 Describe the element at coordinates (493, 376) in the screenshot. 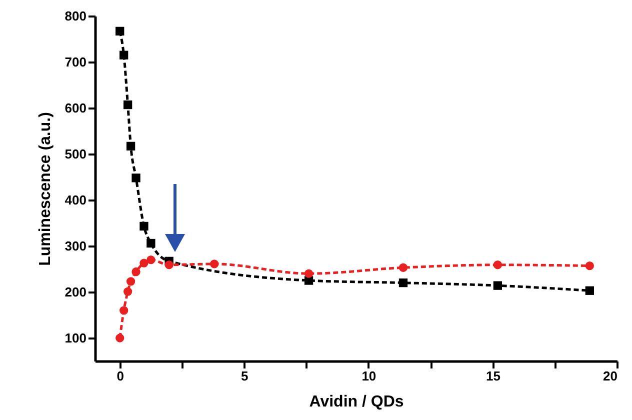

I see `x-tick-label: 15` at that location.